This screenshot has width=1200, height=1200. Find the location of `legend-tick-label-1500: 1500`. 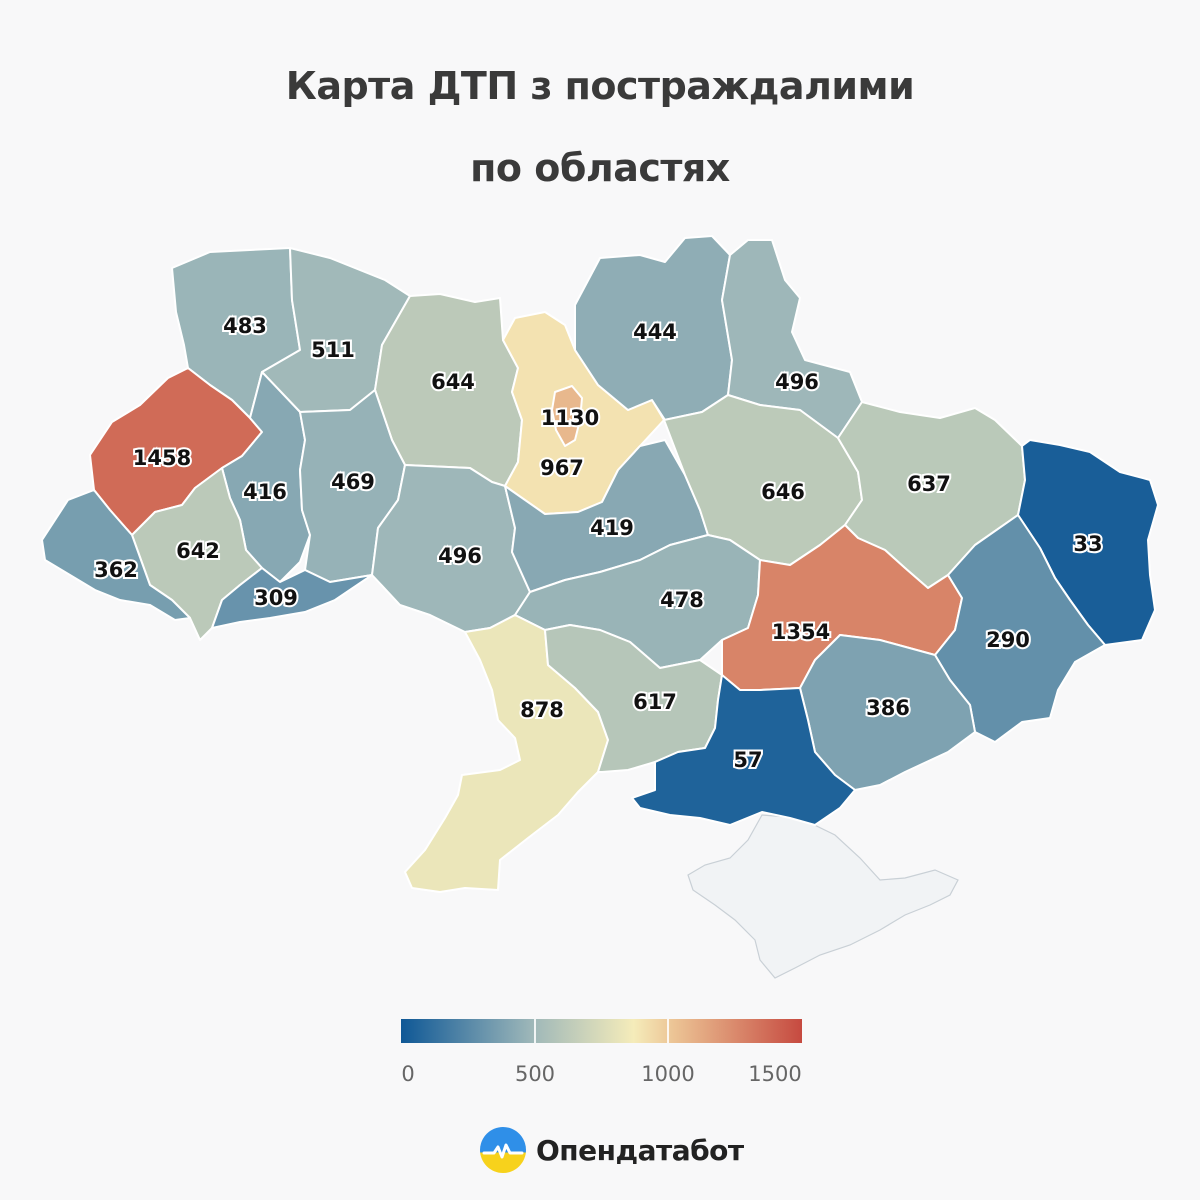

legend-tick-label-1500: 1500 is located at coordinates (775, 1074).